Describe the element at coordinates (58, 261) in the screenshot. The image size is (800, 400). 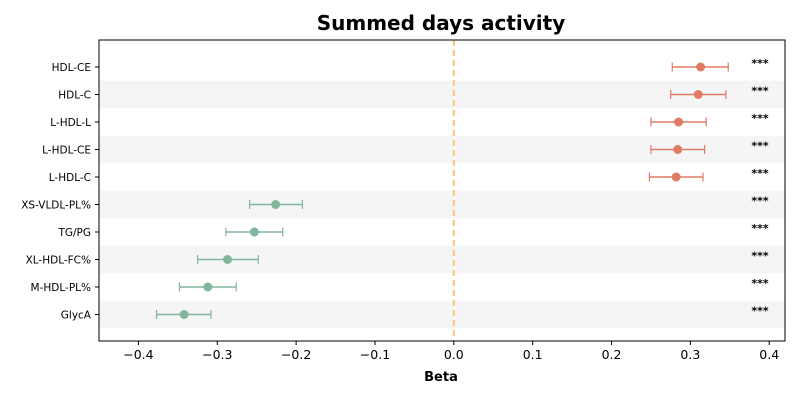
I see `y-tick-label: XL-HDL-FC%` at that location.